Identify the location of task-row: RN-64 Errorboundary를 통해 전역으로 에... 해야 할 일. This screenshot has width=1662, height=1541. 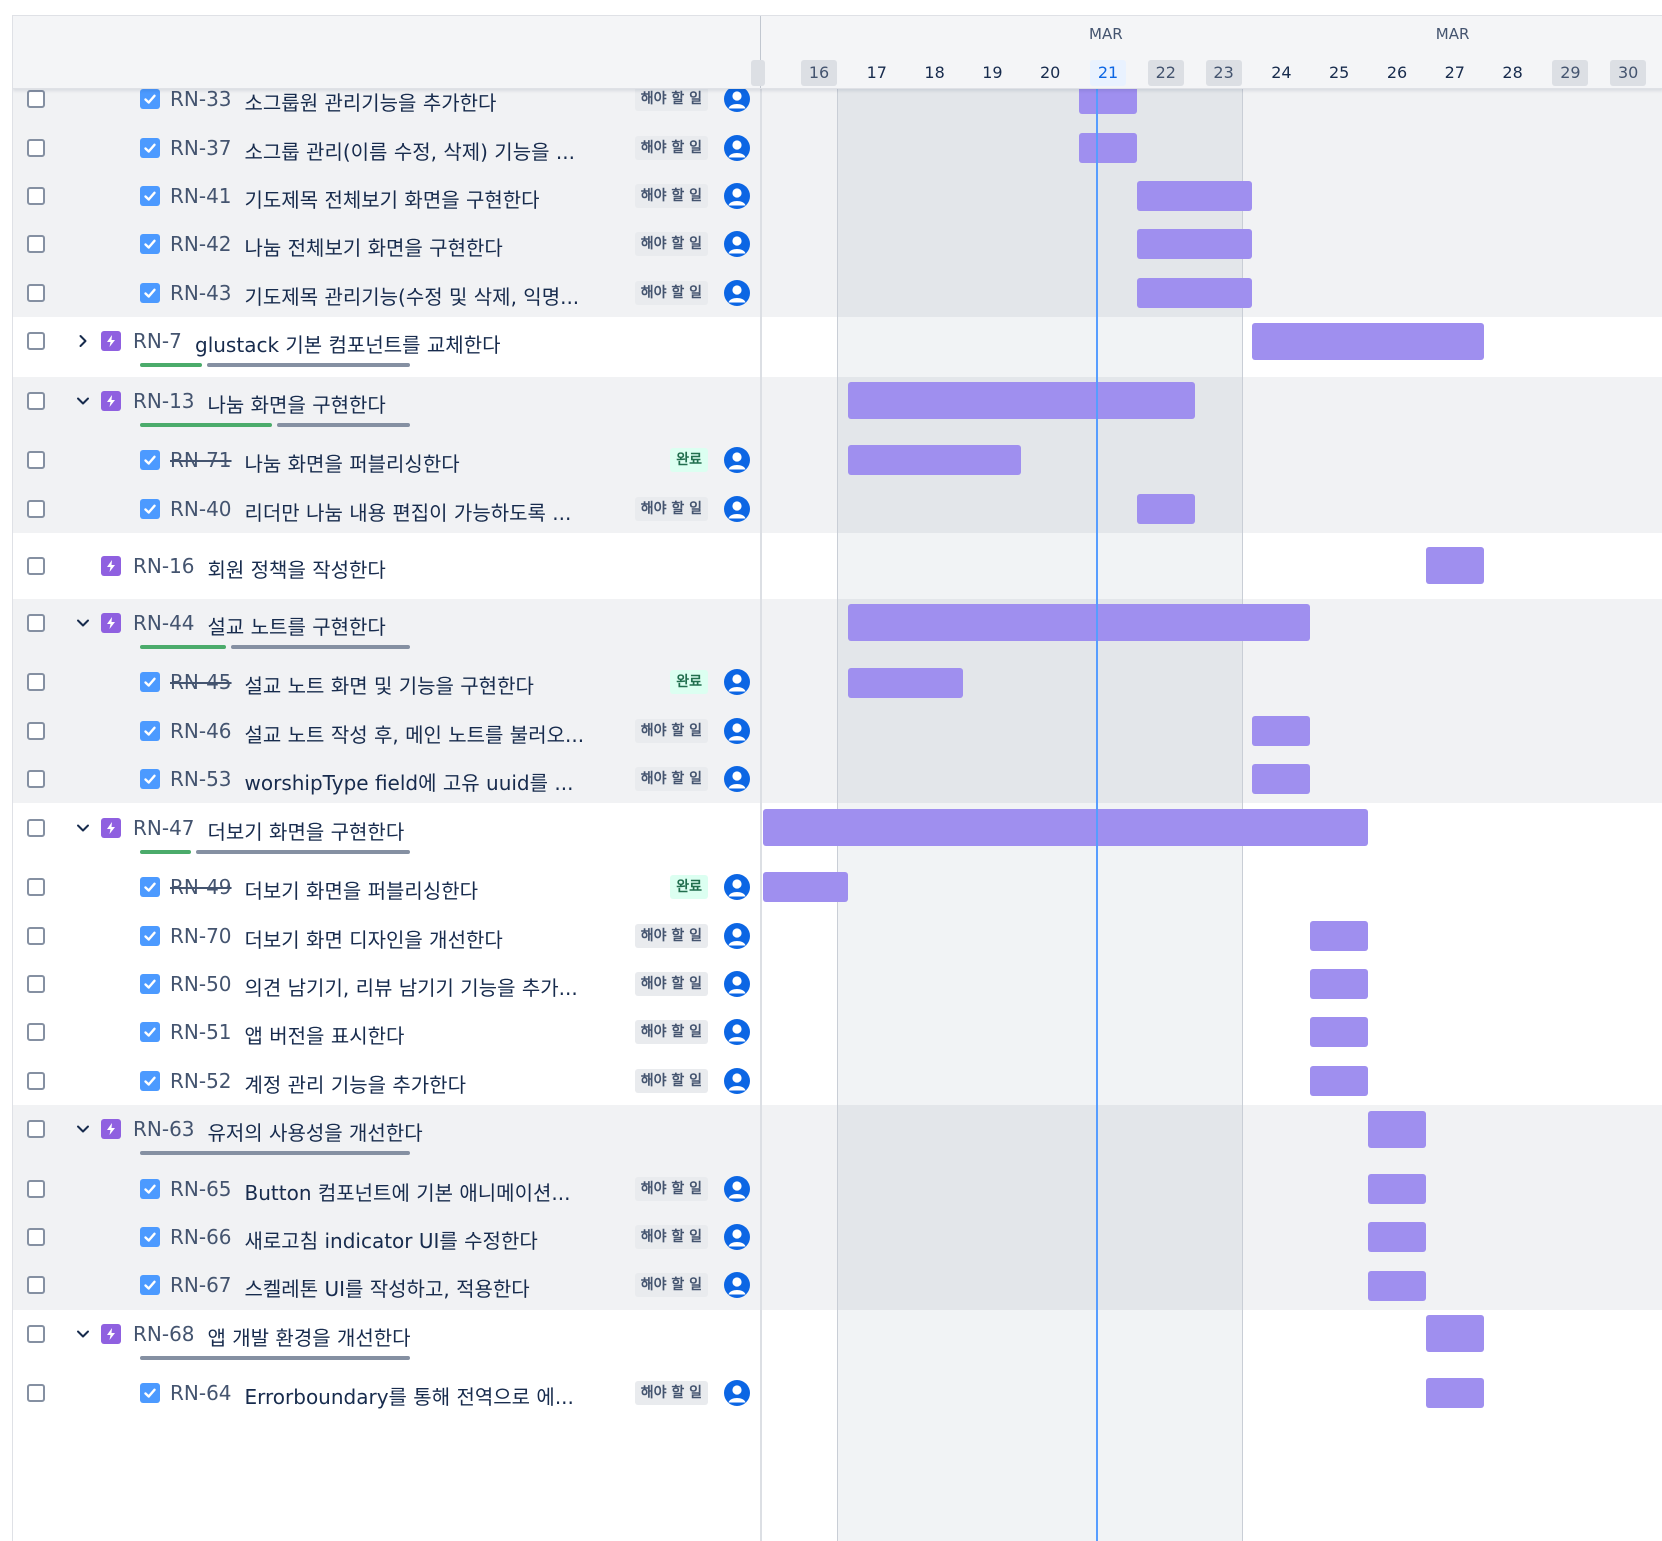
(386, 1393).